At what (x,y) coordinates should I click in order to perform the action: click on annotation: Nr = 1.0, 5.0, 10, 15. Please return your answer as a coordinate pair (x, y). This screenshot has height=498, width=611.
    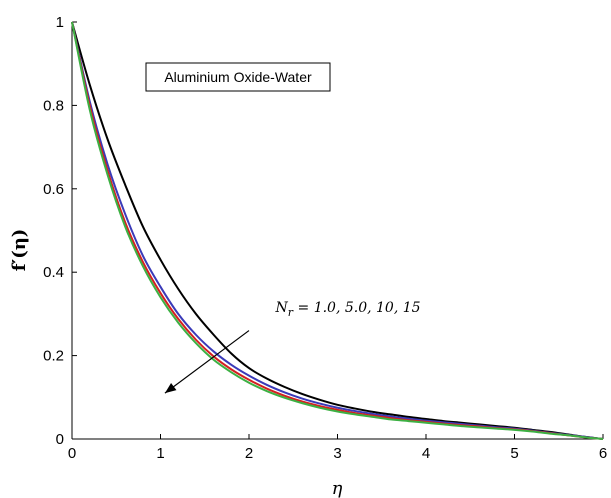
    Looking at the image, I should click on (292, 347).